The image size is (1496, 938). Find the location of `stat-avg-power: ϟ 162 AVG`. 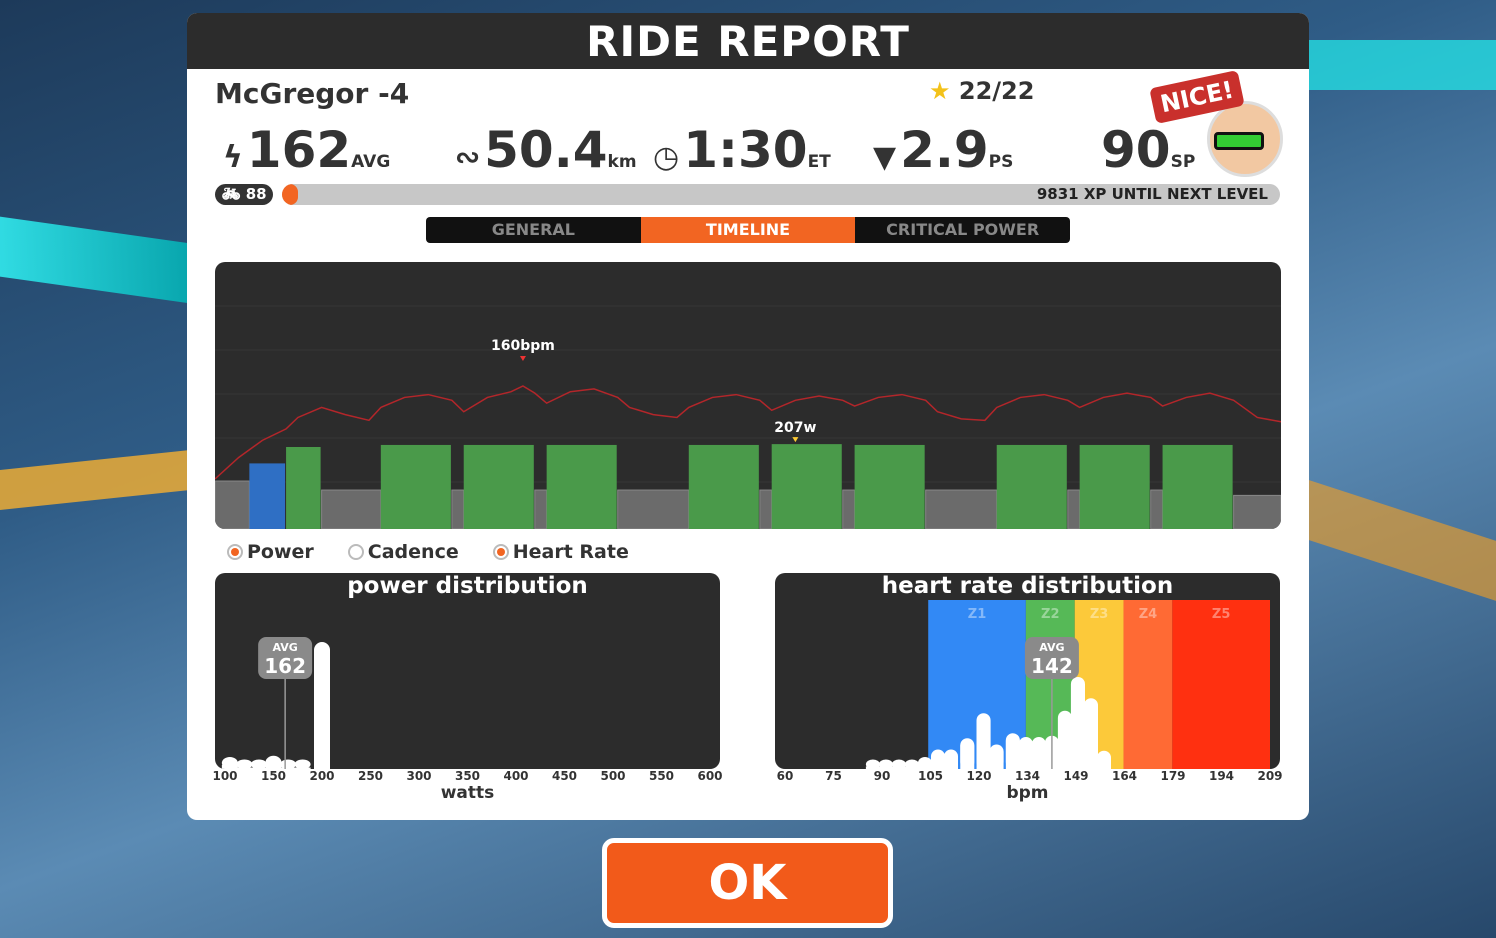

stat-avg-power: ϟ 162 AVG is located at coordinates (306, 150).